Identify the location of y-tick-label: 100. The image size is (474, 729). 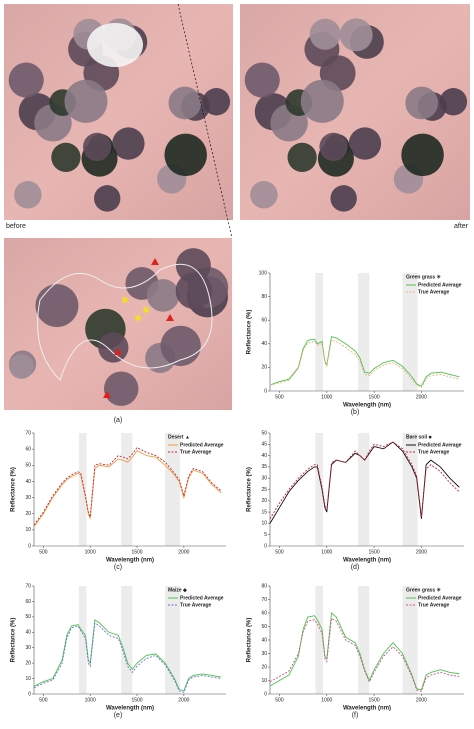
(263, 273).